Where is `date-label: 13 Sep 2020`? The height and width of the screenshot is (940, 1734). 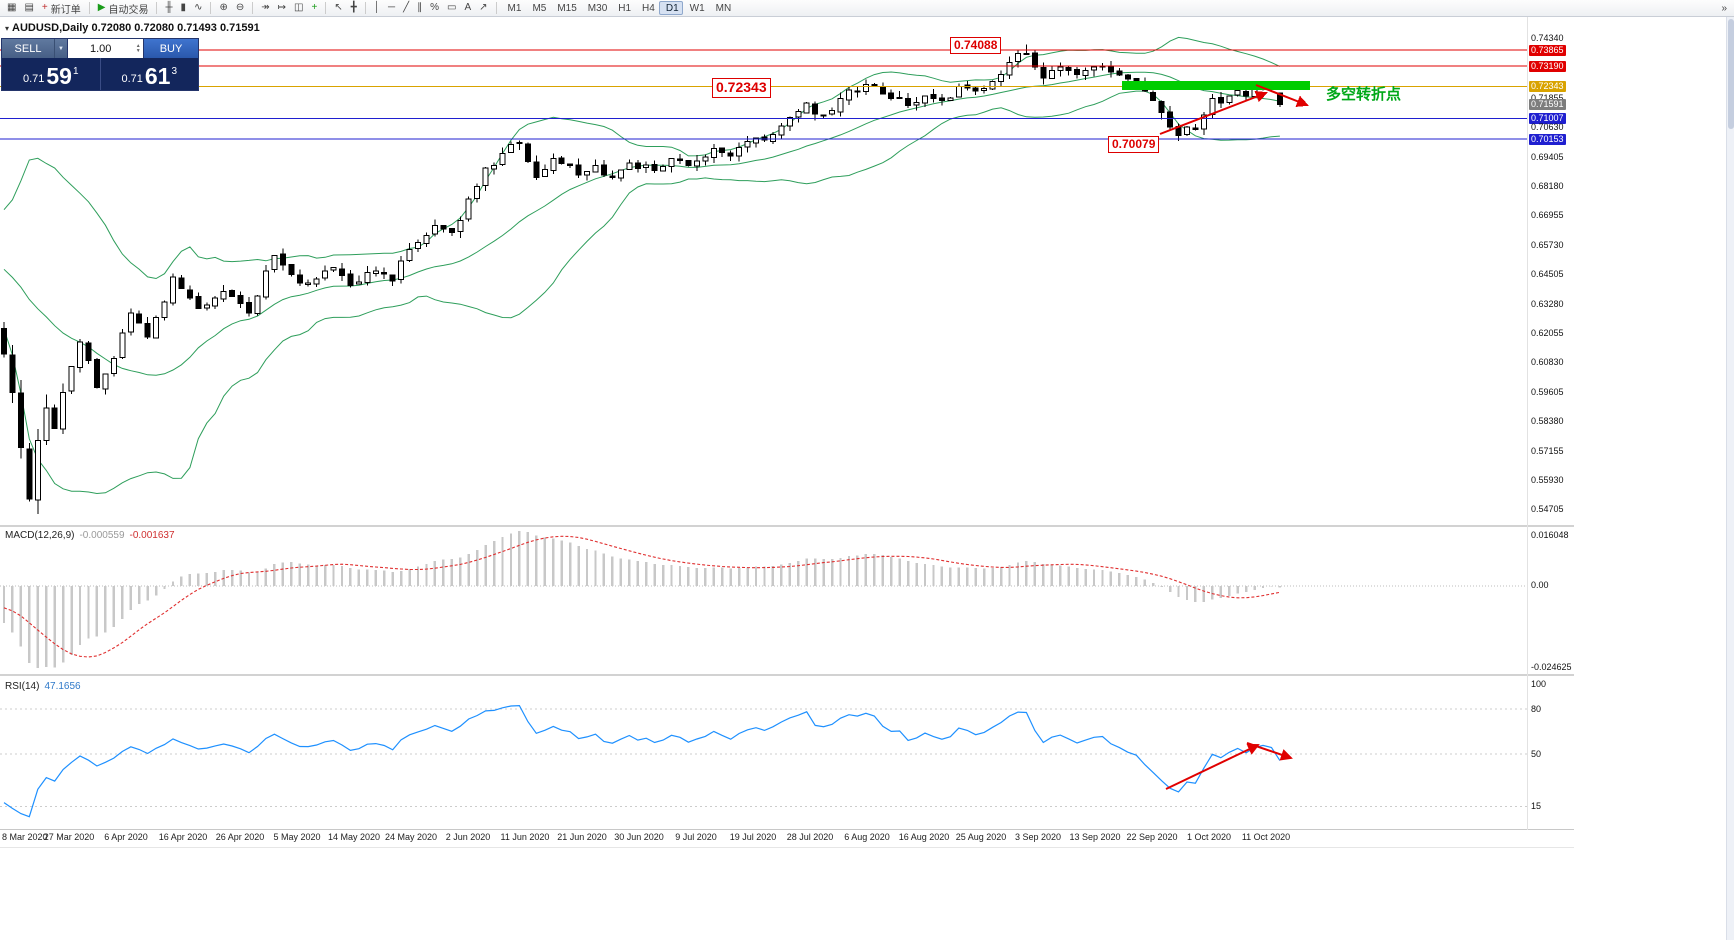 date-label: 13 Sep 2020 is located at coordinates (1095, 837).